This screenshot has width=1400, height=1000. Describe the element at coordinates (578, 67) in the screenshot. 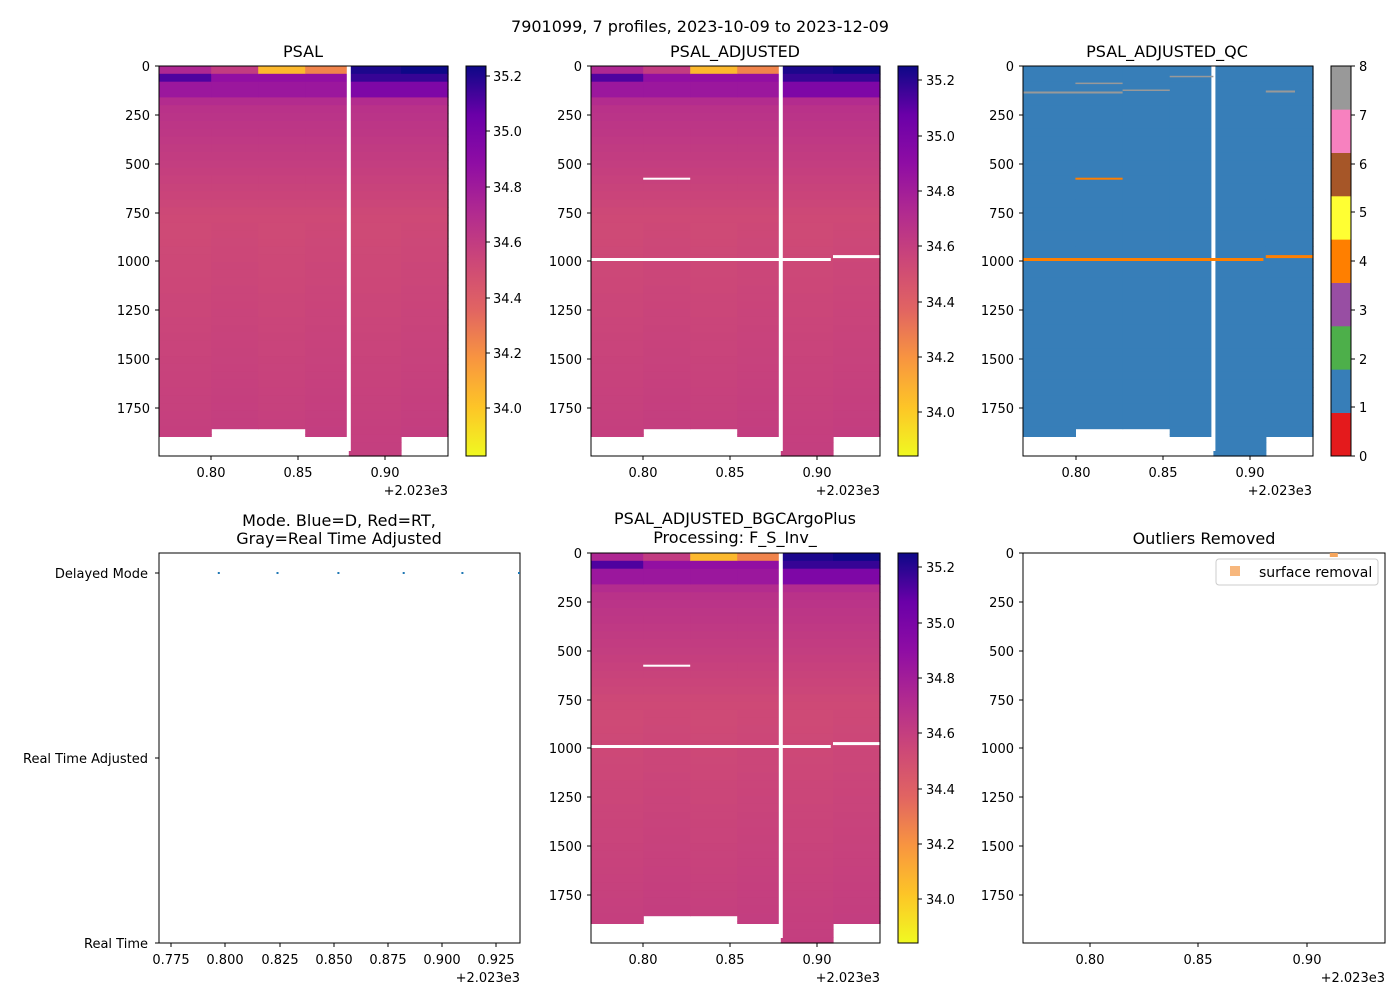

I see `adj-ytick: 0` at that location.